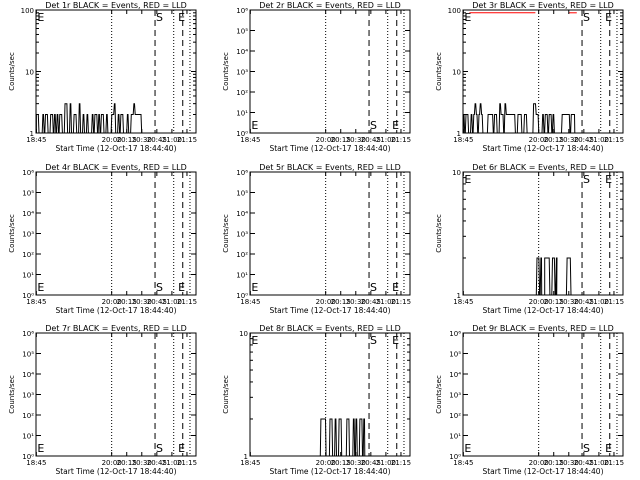  What do you see at coordinates (116, 5) in the screenshot?
I see `panel-title: Det 1r BLACK = Events, RED = LLD` at bounding box center [116, 5].